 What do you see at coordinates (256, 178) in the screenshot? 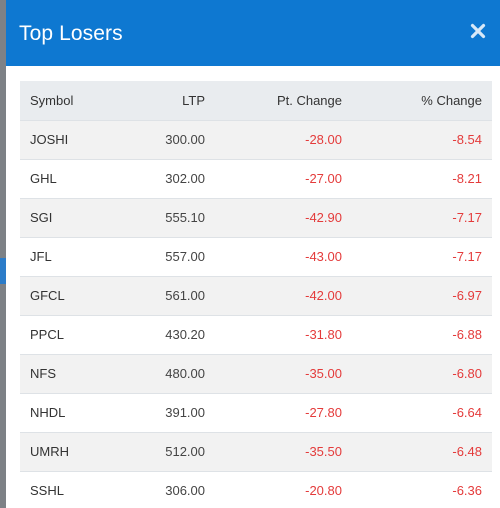
I see `table-row: GHL 302.00 -27.00 -8.21` at bounding box center [256, 178].